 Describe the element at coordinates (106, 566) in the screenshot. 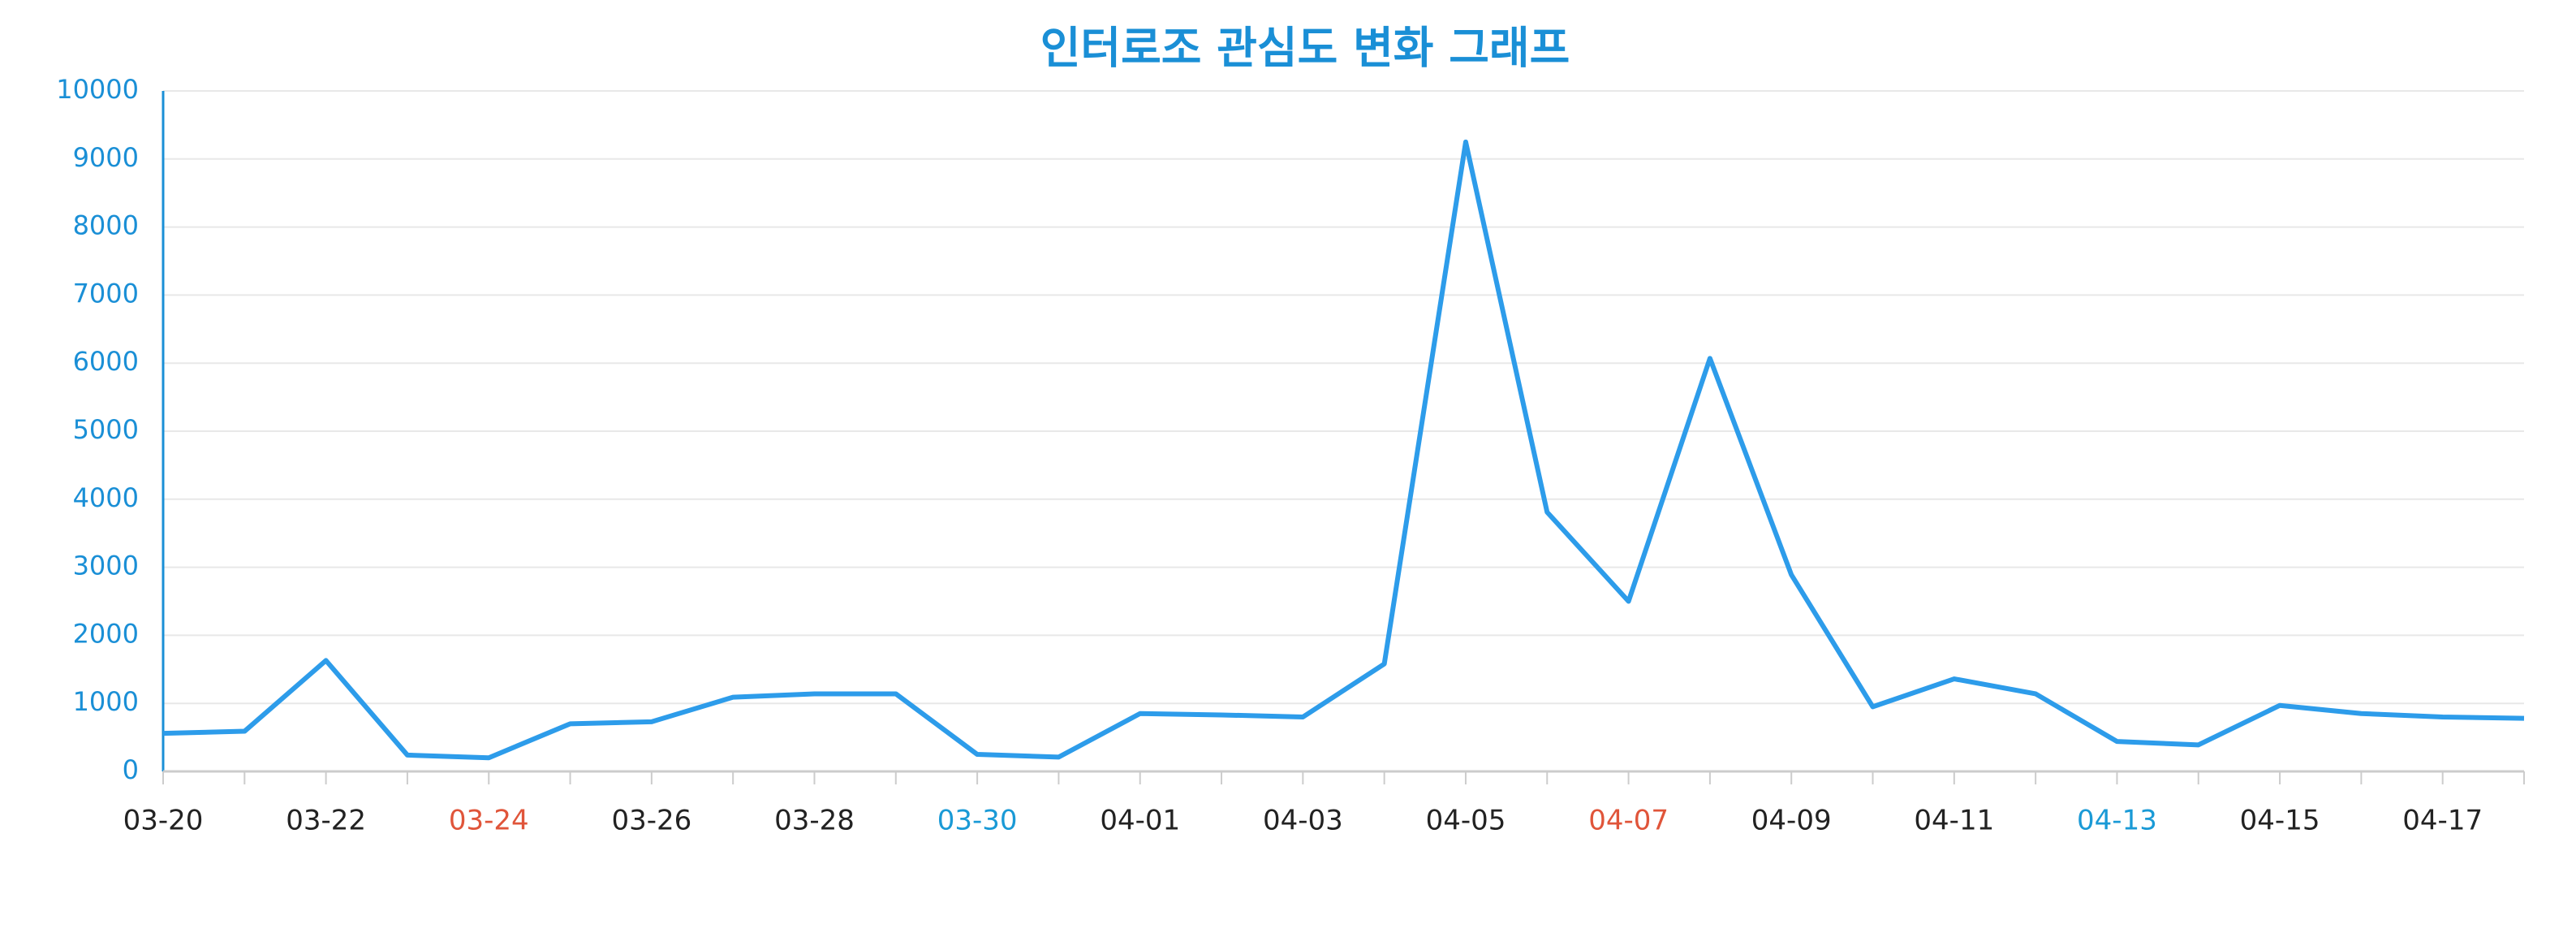

I see `y-tick-label: 3000` at that location.